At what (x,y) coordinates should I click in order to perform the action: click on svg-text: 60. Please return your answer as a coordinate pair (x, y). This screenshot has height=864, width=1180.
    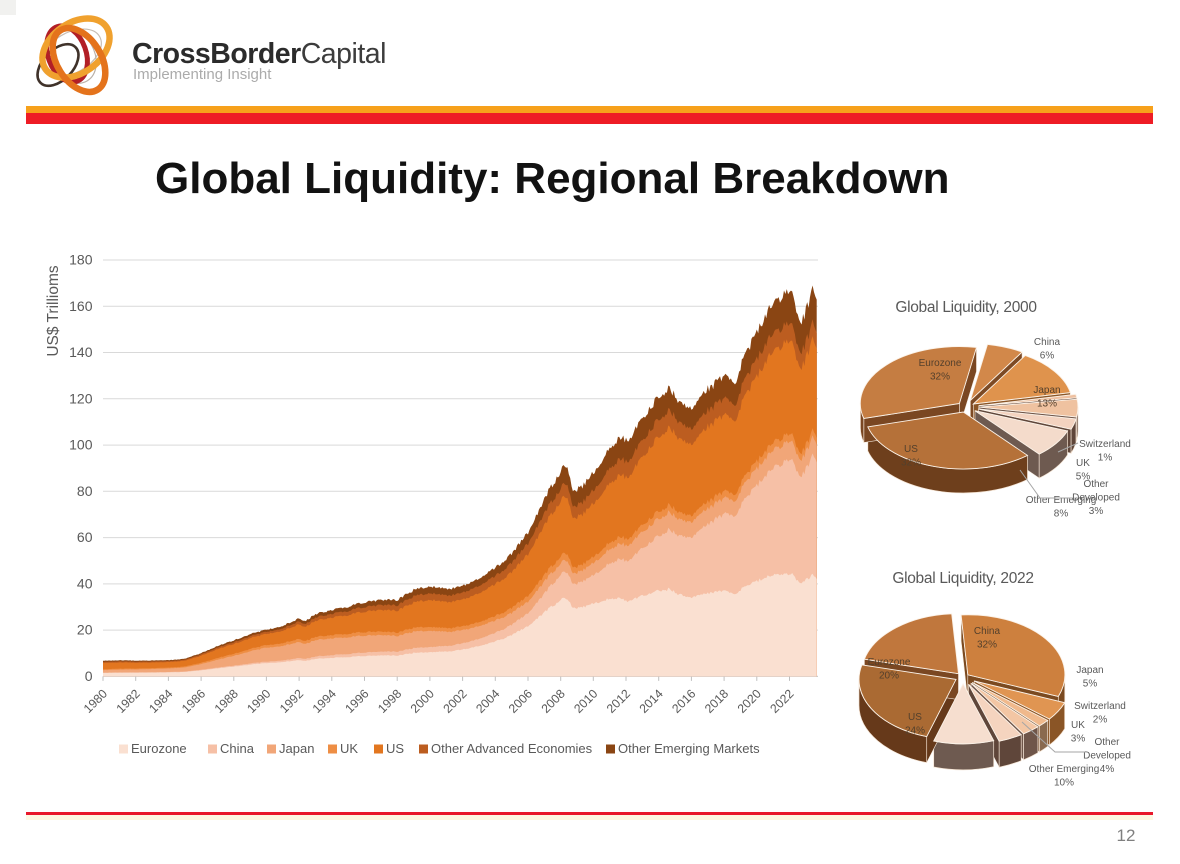
    Looking at the image, I should click on (85, 537).